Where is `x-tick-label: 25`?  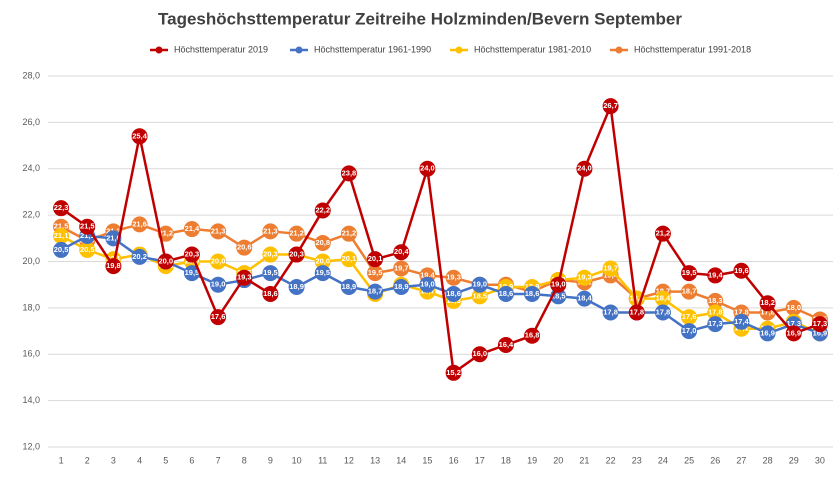
x-tick-label: 25 is located at coordinates (689, 460).